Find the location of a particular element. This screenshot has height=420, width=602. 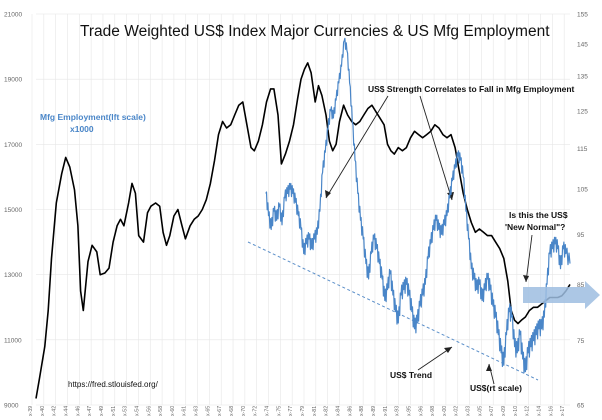

x-tick-label: x-75 is located at coordinates (279, 411).